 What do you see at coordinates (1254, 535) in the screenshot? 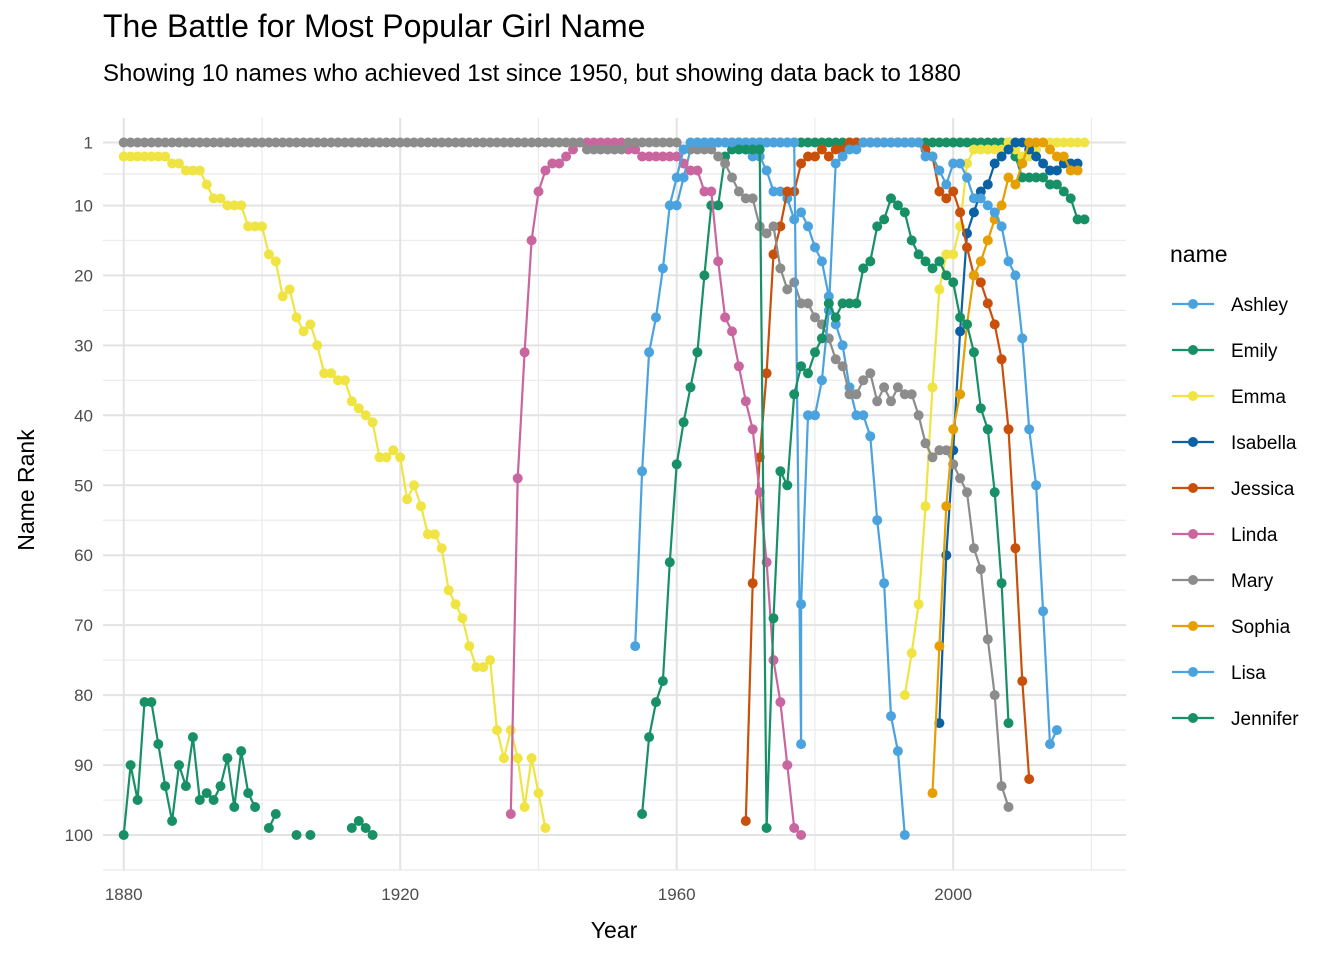
I see `legend-label: Linda` at bounding box center [1254, 535].